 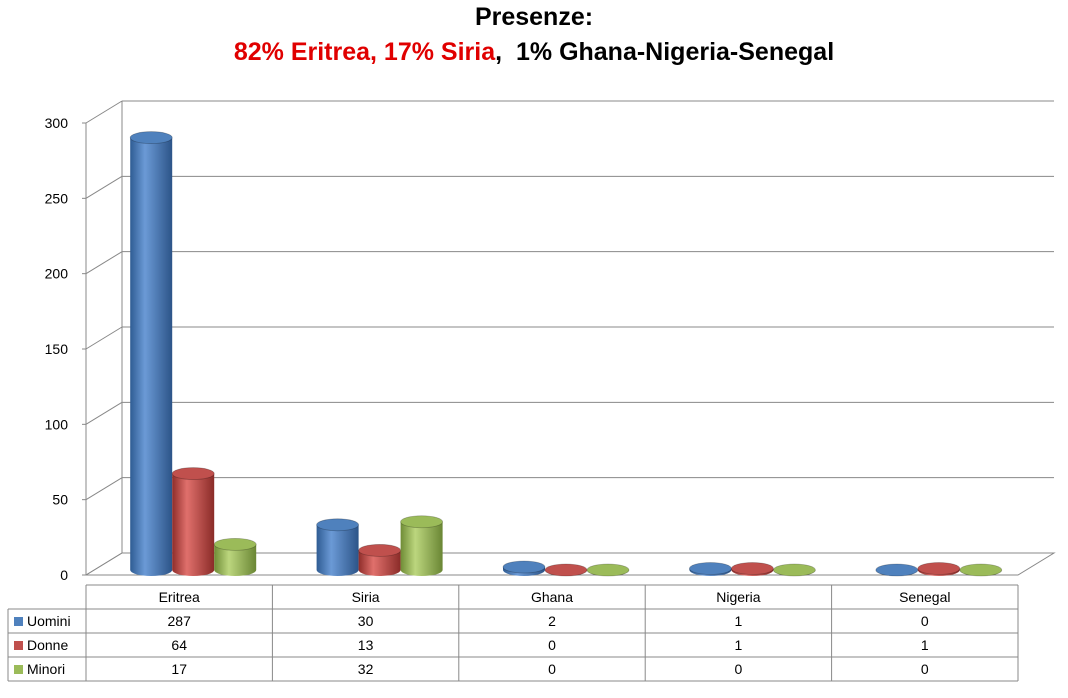 I want to click on y-tick-label: 150, so click(x=57, y=349).